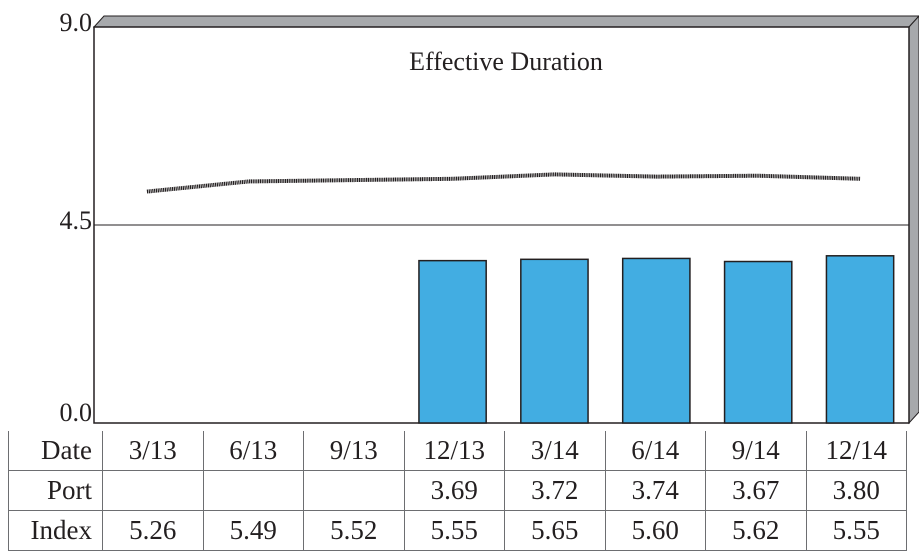 This screenshot has height=556, width=919. I want to click on table-row-date: Date 3/13 6/13 9/13 12/13 3/14 6/14 9/14 12/14, so click(457, 451).